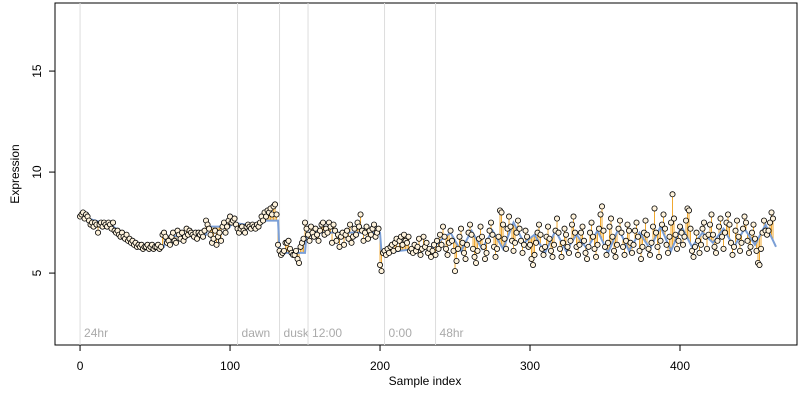  What do you see at coordinates (327, 333) in the screenshot?
I see `annotation-label: 12:00` at bounding box center [327, 333].